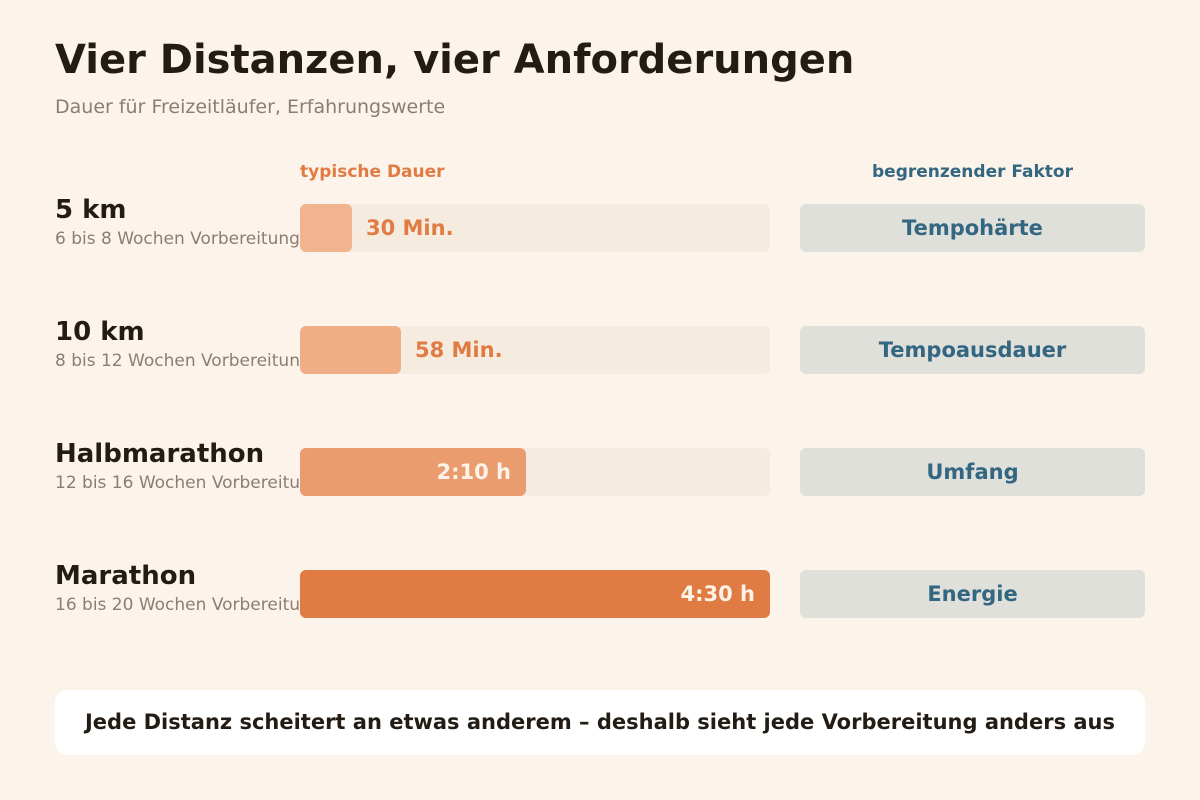 This screenshot has width=1200, height=800. I want to click on limiting-factor: Tempoausdauer, so click(972, 350).